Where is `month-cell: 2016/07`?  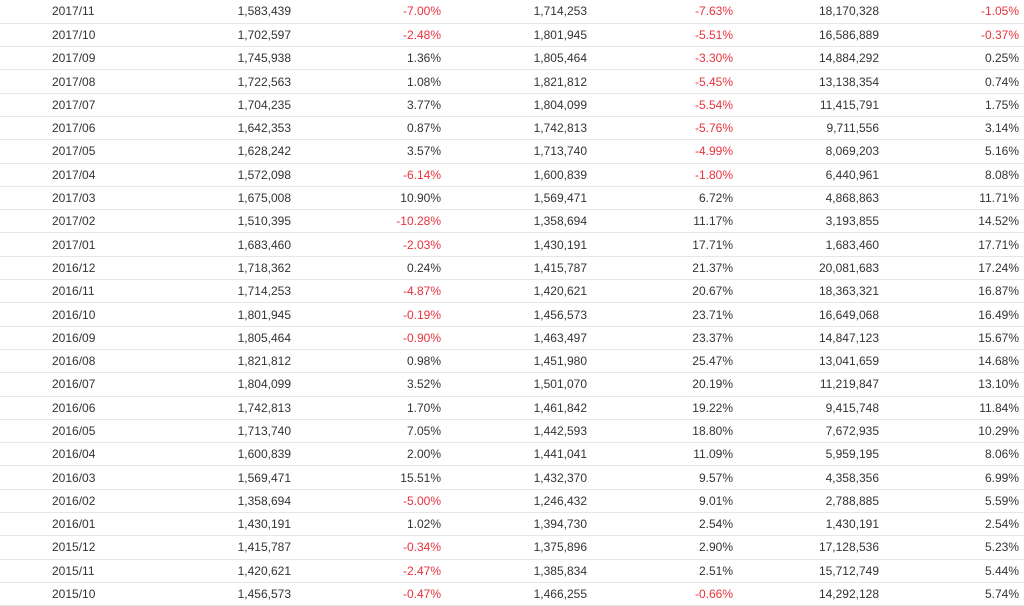
month-cell: 2016/07 is located at coordinates (60, 384).